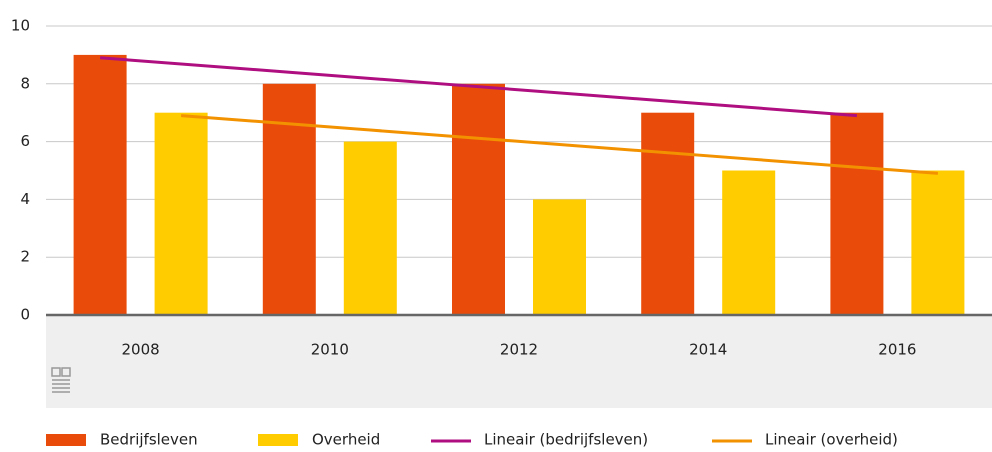 The width and height of the screenshot is (992, 452). Describe the element at coordinates (25, 141) in the screenshot. I see `y-tick-label: 6` at that location.